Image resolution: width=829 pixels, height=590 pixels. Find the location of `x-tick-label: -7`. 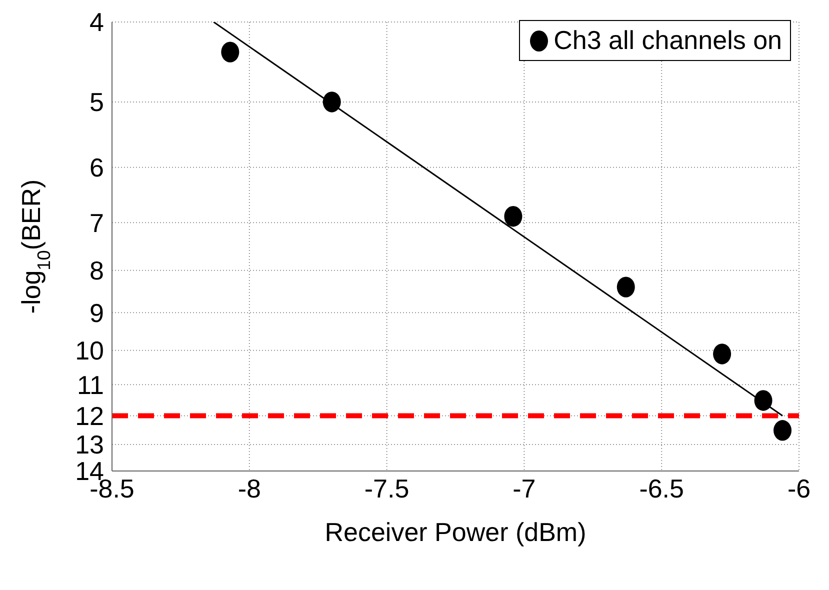

x-tick-label: -7 is located at coordinates (524, 488).